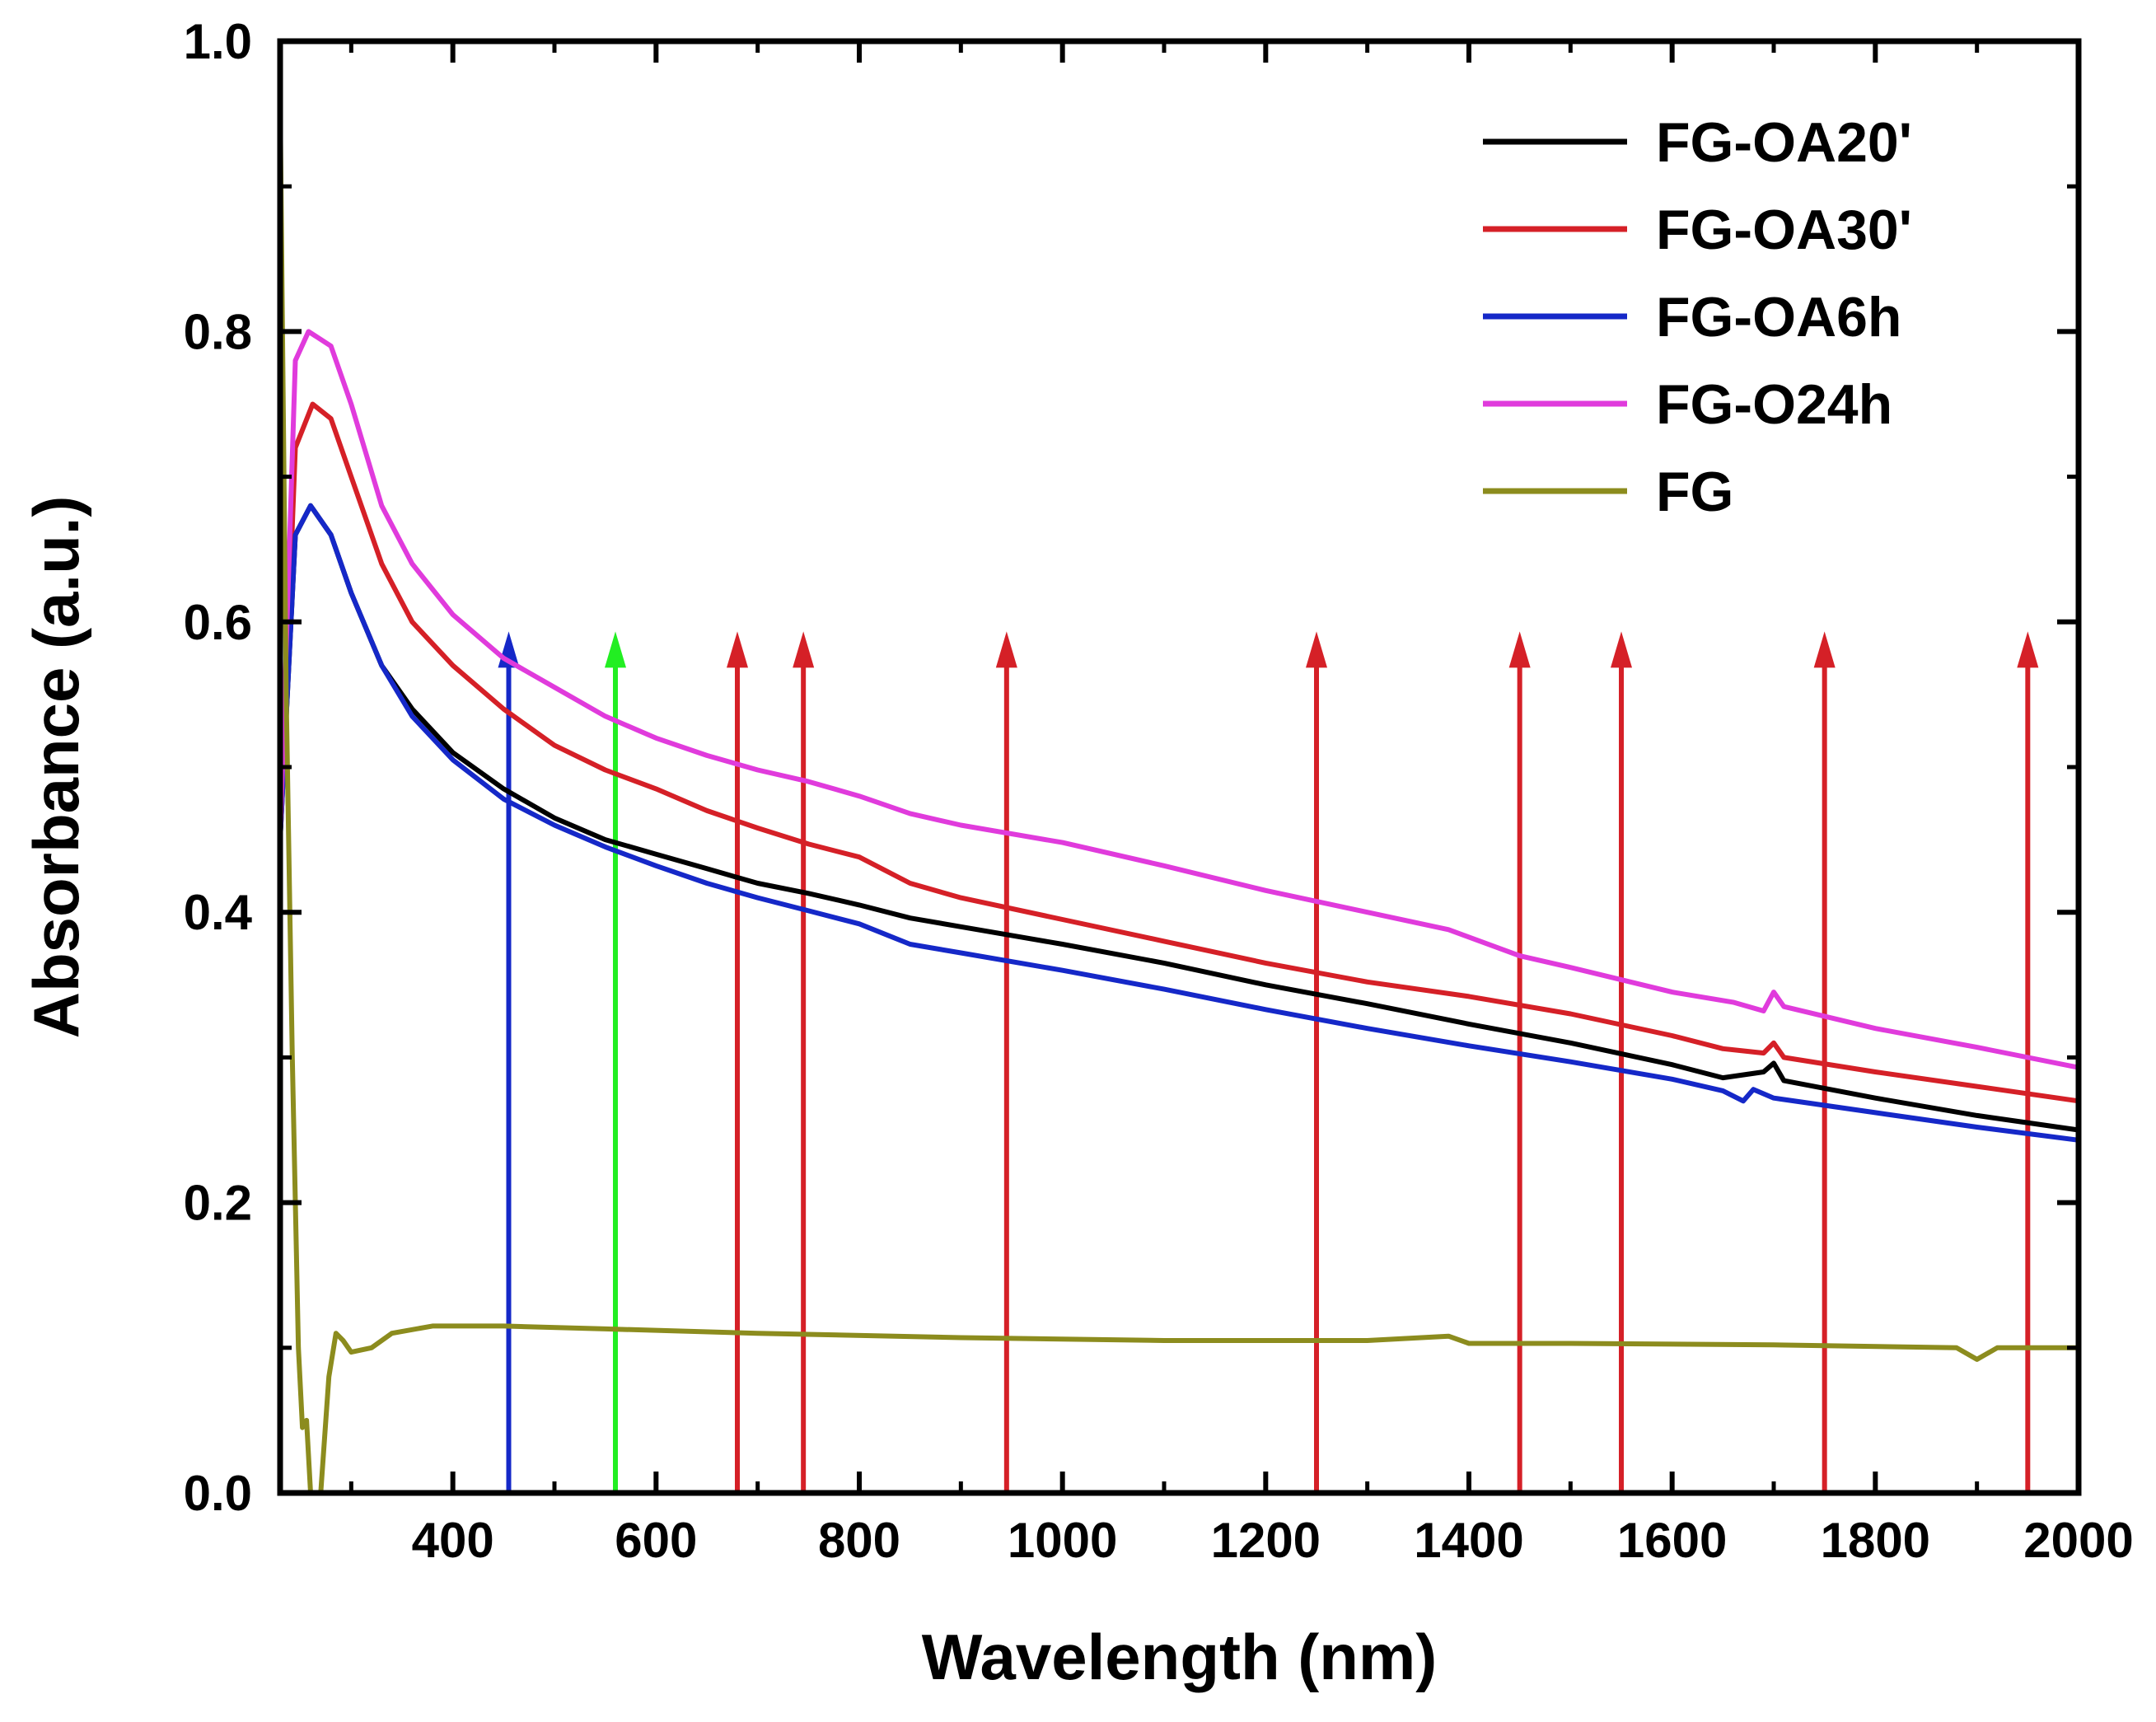 The image size is (2156, 1722). I want to click on x-tick-label: 1400, so click(1469, 1540).